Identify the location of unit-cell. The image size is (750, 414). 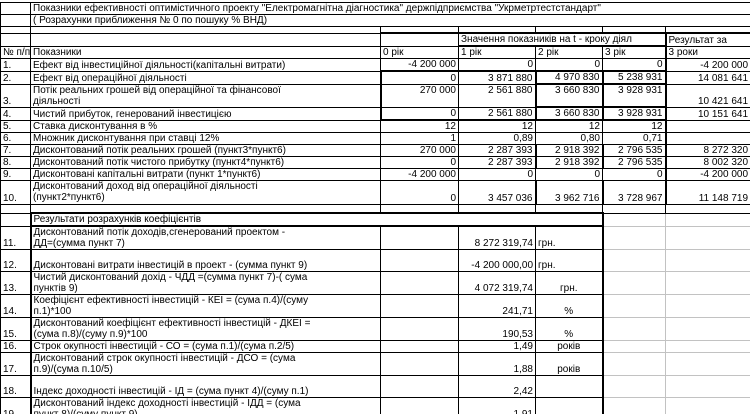
(569, 405).